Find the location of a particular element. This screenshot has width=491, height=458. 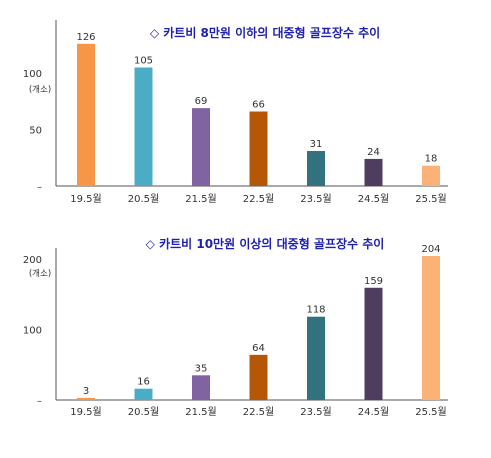

data-label: 204 is located at coordinates (430, 249).